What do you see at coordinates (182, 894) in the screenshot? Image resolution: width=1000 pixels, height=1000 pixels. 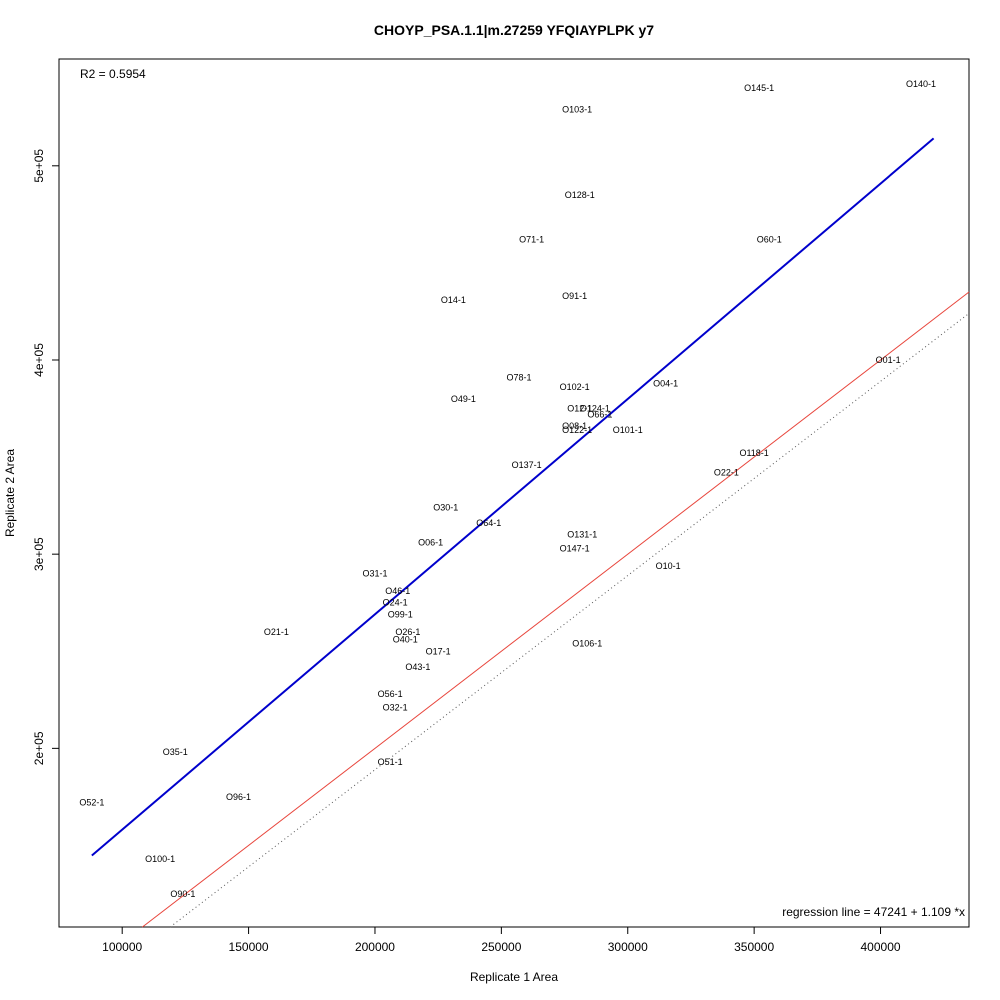 I see `point-label: O90-1` at bounding box center [182, 894].